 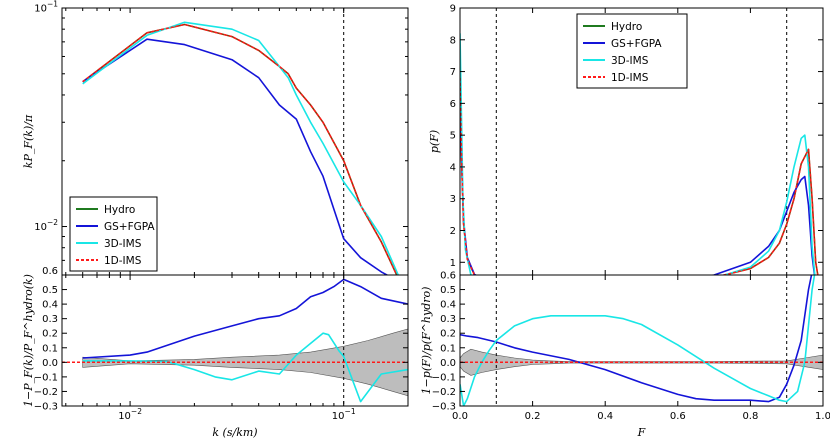 What do you see at coordinates (448, 276) in the screenshot?
I see `ytick-label-0: 0.6` at bounding box center [448, 276].